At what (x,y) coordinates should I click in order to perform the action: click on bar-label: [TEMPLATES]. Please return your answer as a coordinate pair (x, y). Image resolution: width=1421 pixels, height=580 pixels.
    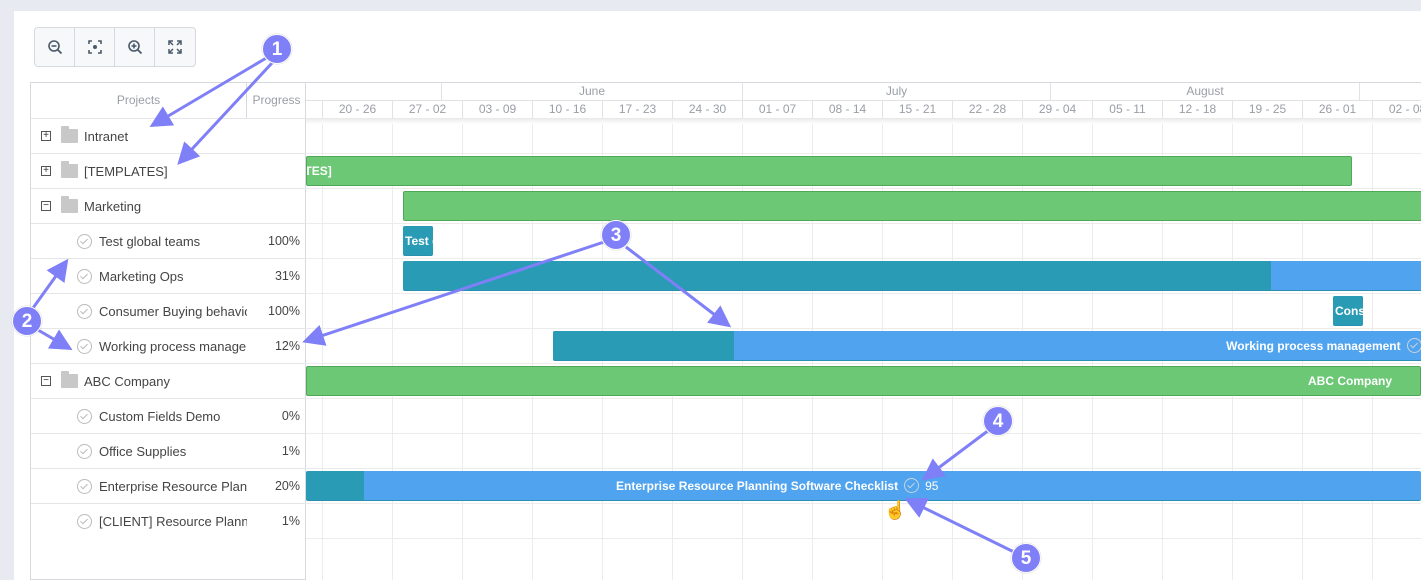
    Looking at the image, I should click on (319, 171).